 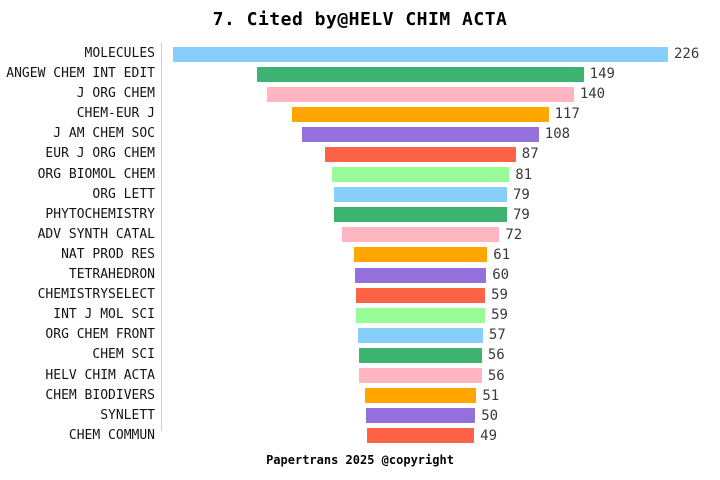 What do you see at coordinates (567, 114) in the screenshot?
I see `value-label: 117` at bounding box center [567, 114].